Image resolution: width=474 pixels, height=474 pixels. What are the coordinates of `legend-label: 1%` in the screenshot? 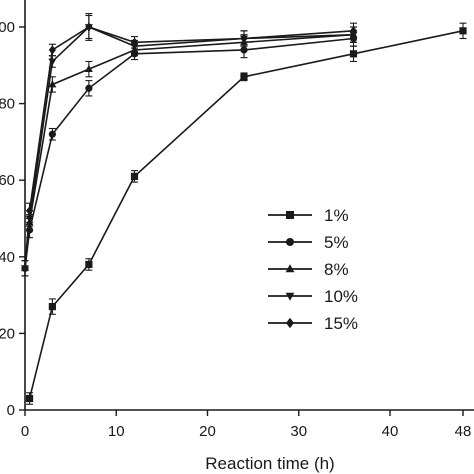 It's located at (336, 215).